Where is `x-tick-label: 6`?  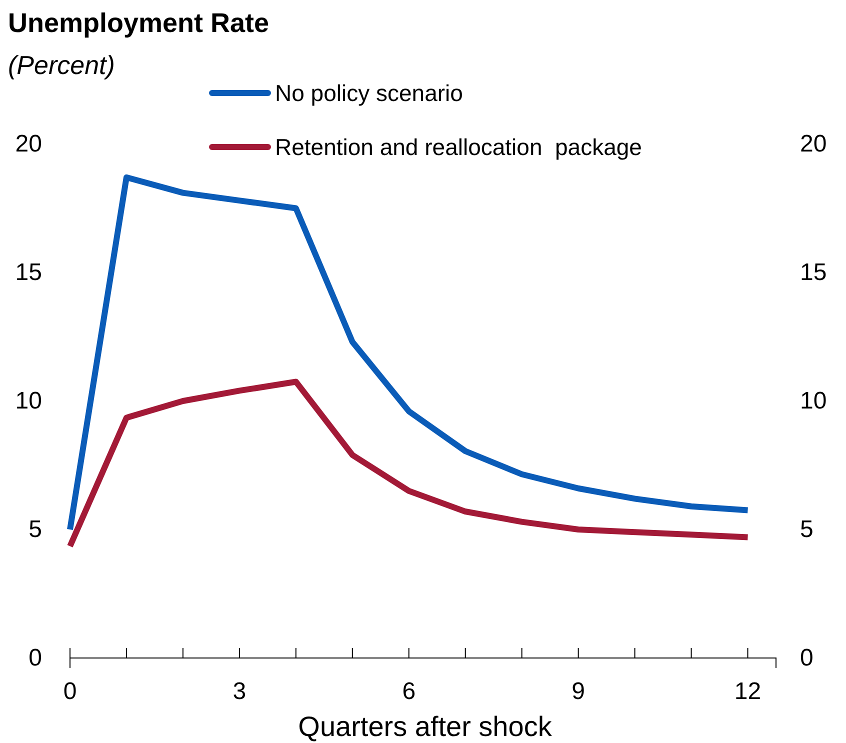
x-tick-label: 6 is located at coordinates (409, 692).